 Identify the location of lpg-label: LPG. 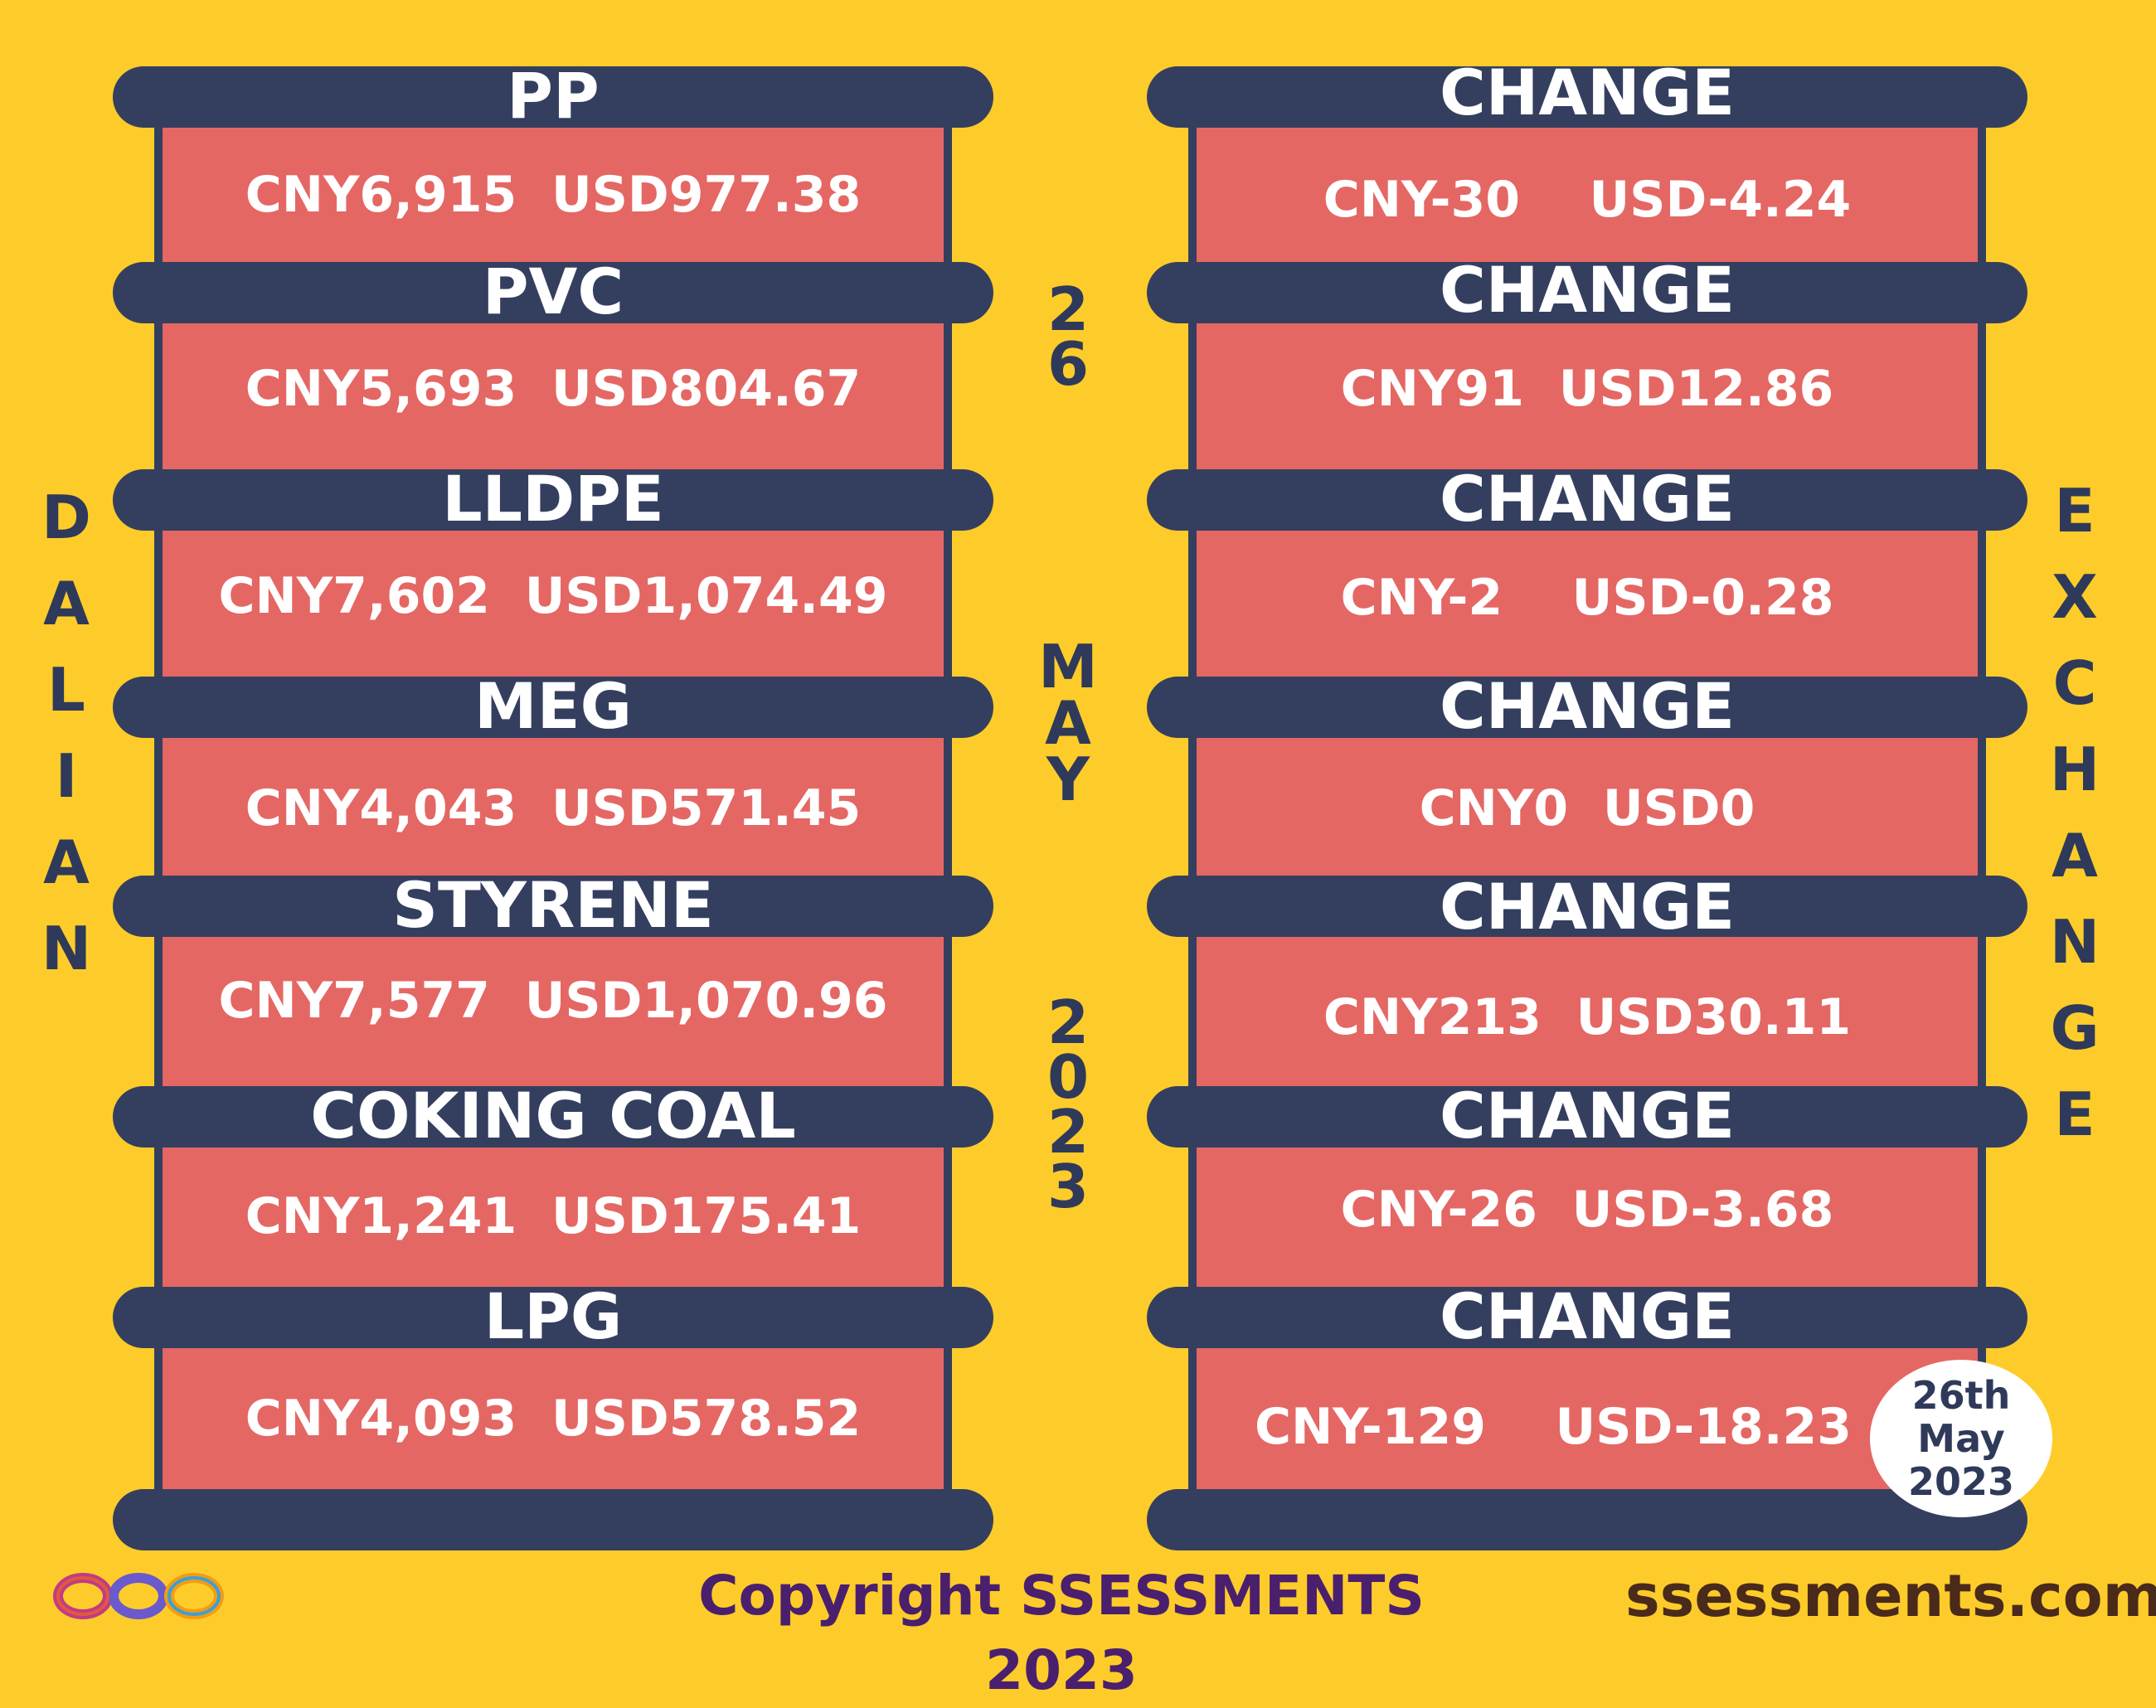
(553, 1316).